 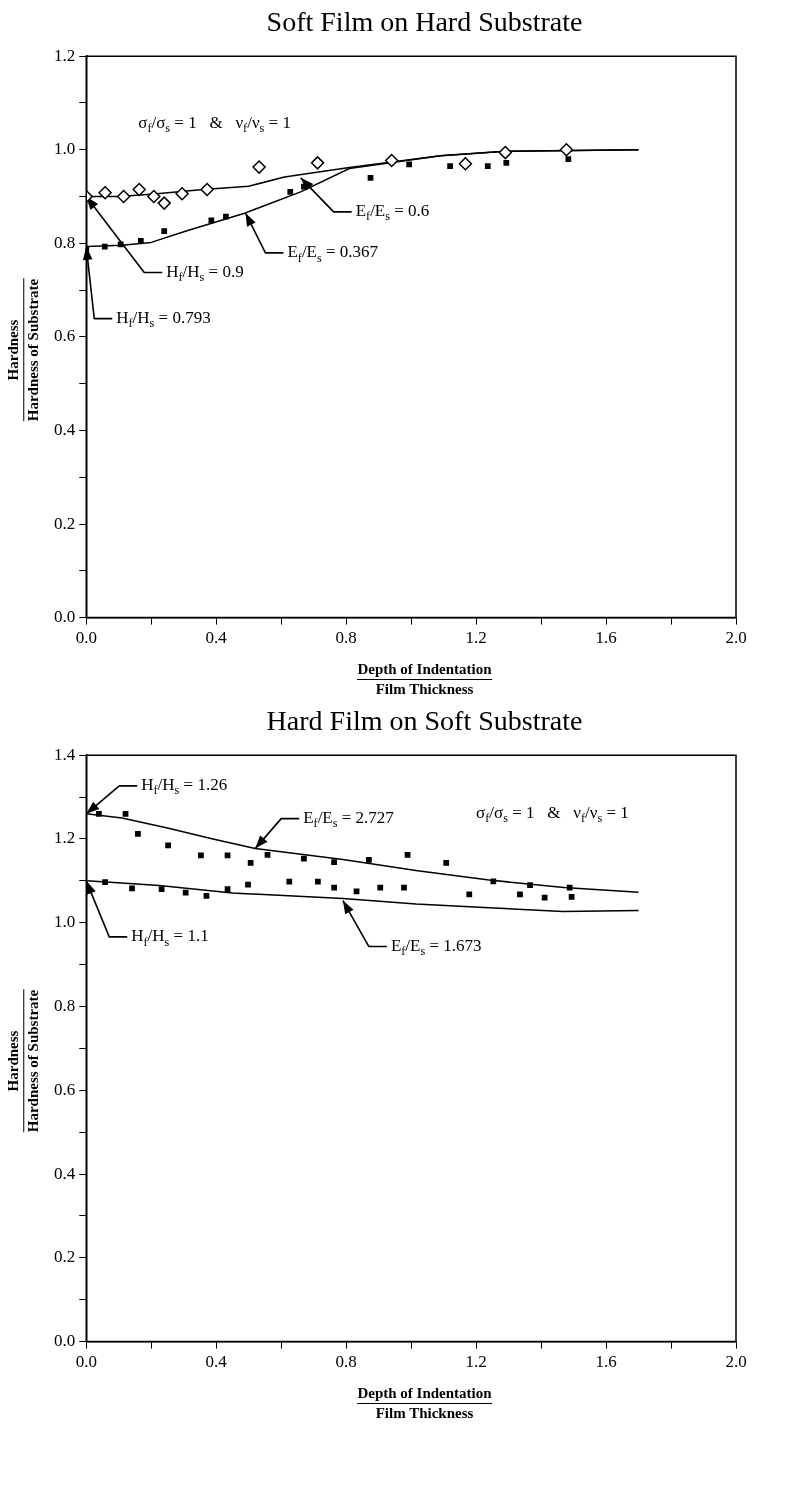 What do you see at coordinates (65, 754) in the screenshot?
I see `y-tick-label: 1.4` at bounding box center [65, 754].